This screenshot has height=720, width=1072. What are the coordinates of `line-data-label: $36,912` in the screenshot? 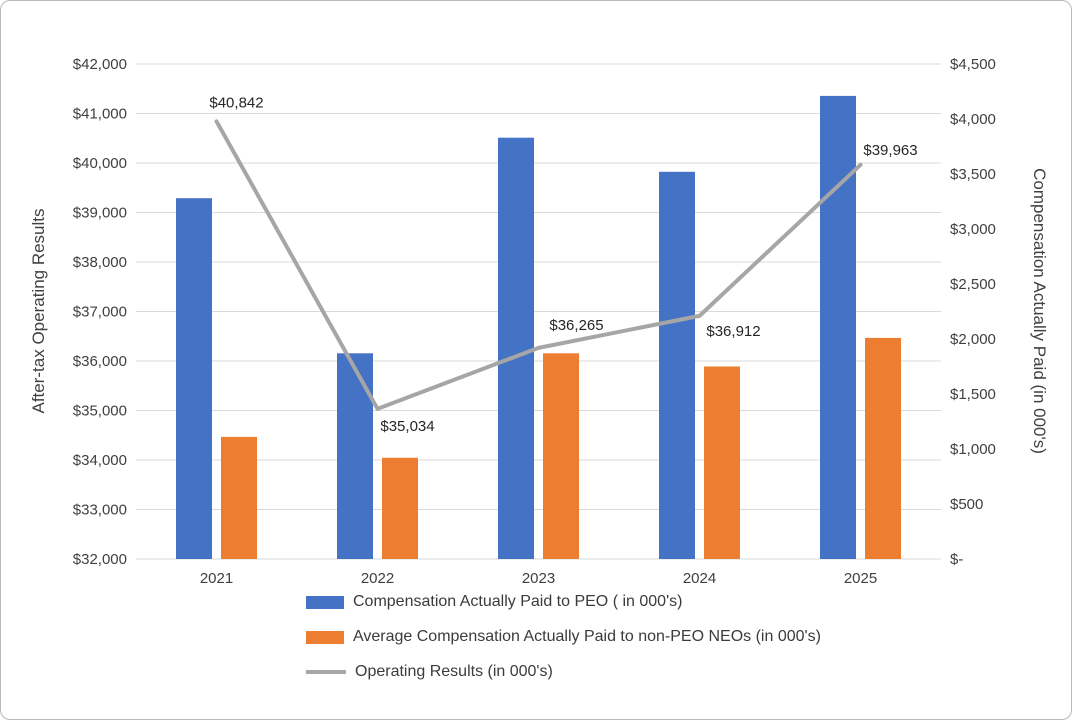 It's located at (733, 331).